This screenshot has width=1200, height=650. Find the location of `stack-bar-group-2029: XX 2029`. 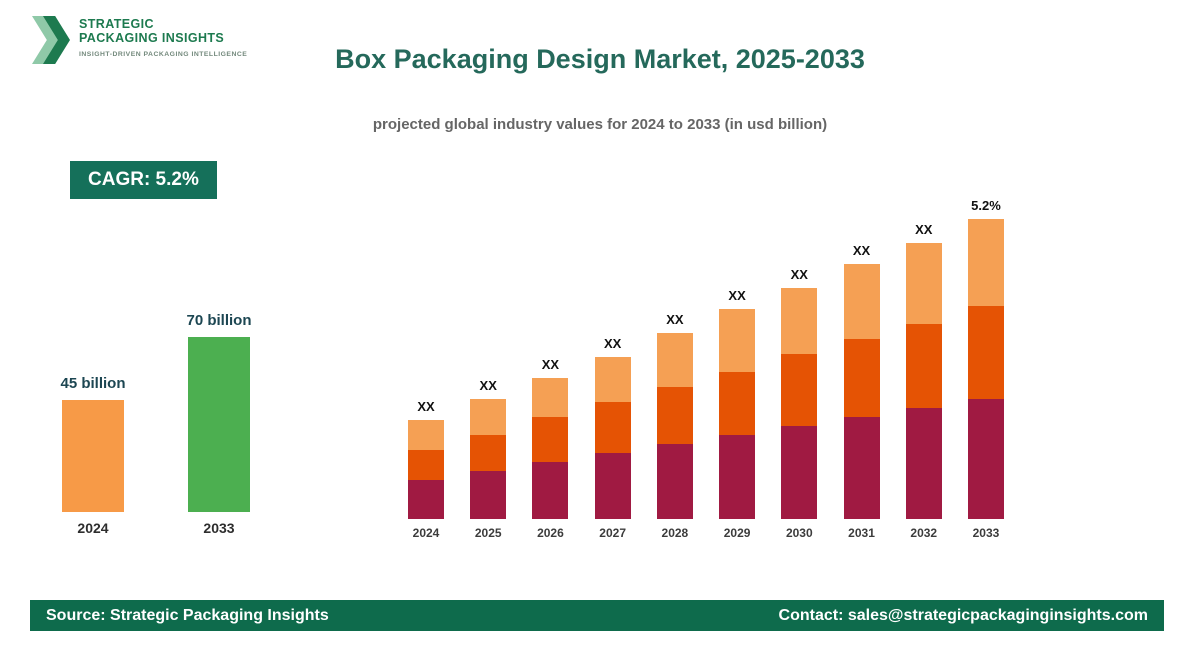

stack-bar-group-2029: XX 2029 is located at coordinates (737, 414).